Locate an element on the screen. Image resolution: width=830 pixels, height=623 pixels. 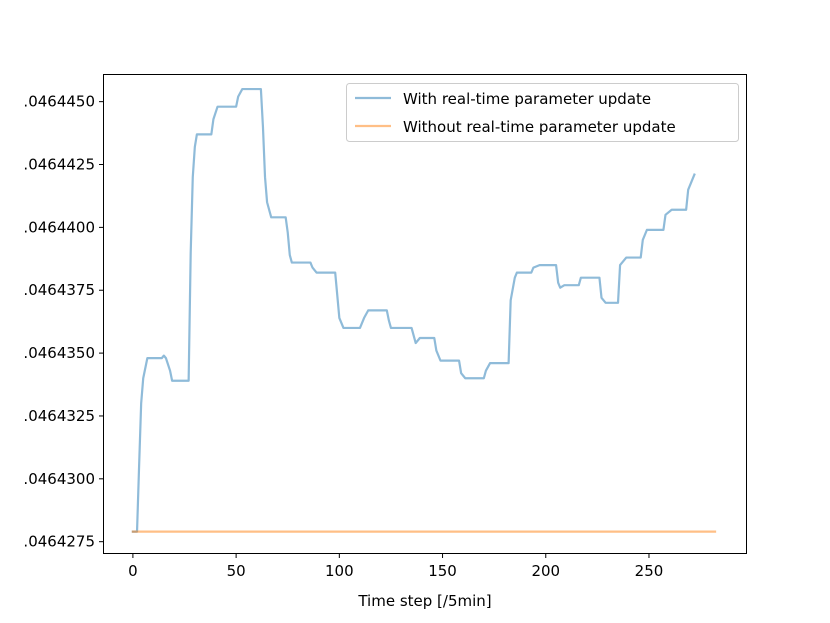
legend-box is located at coordinates (542, 112).